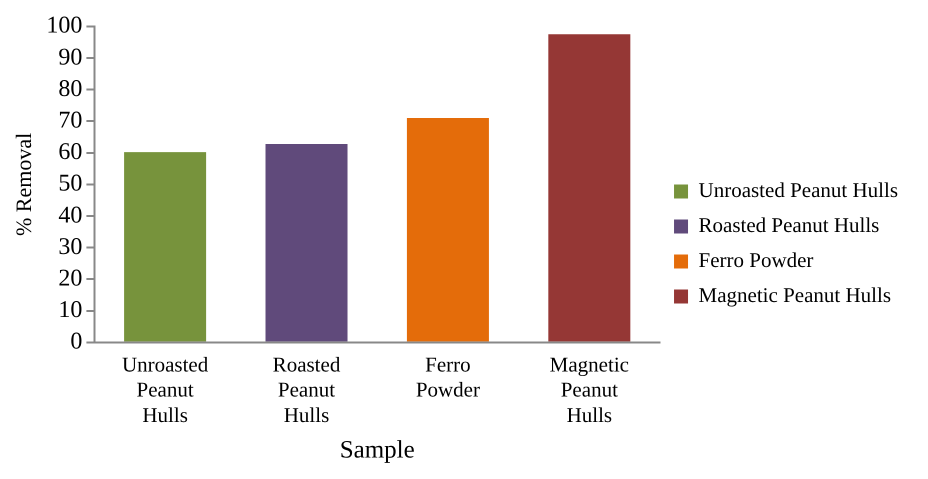 Image resolution: width=928 pixels, height=479 pixels. What do you see at coordinates (70, 183) in the screenshot?
I see `y-tick-label: 50` at bounding box center [70, 183].